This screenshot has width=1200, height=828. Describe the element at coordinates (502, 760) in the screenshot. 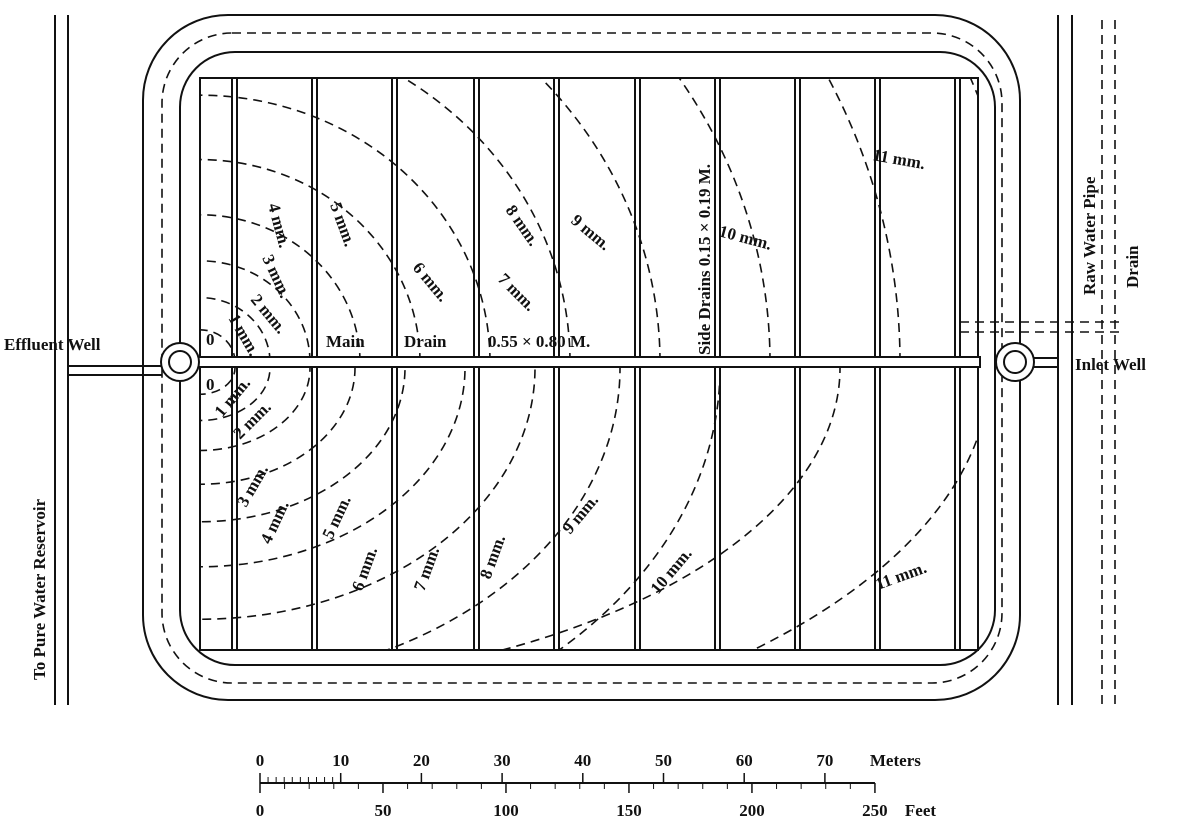

I see `scale-label: 30` at that location.